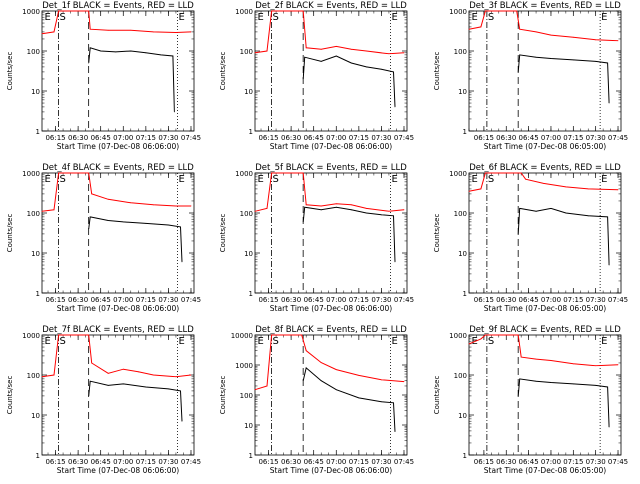  I want to click on chart-title: Det_5f BLACK = Events, RED = LLD, so click(331, 168).